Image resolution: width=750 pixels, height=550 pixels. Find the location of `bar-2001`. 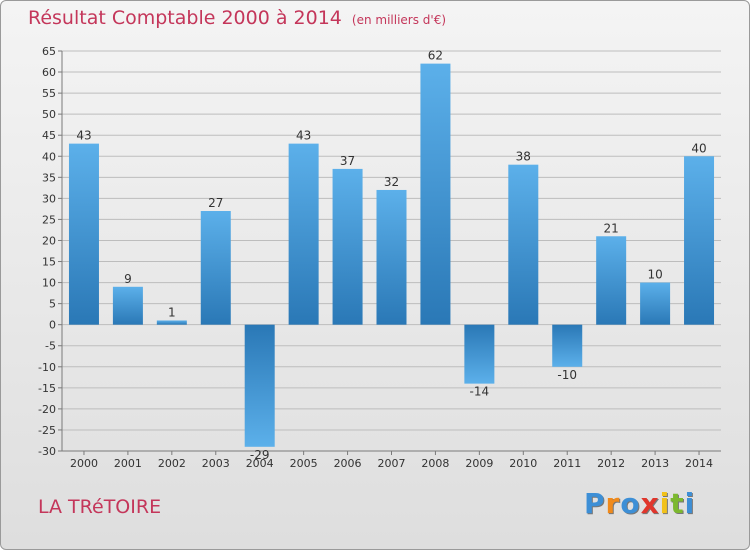

bar-2001 is located at coordinates (127, 305).